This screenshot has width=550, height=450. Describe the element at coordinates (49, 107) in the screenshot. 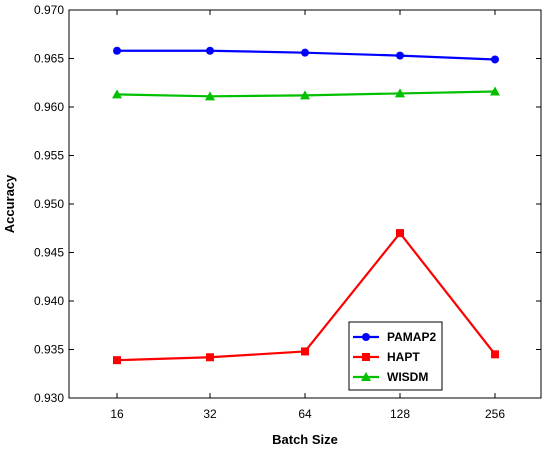

I see `y-tick-label: 0.960` at that location.